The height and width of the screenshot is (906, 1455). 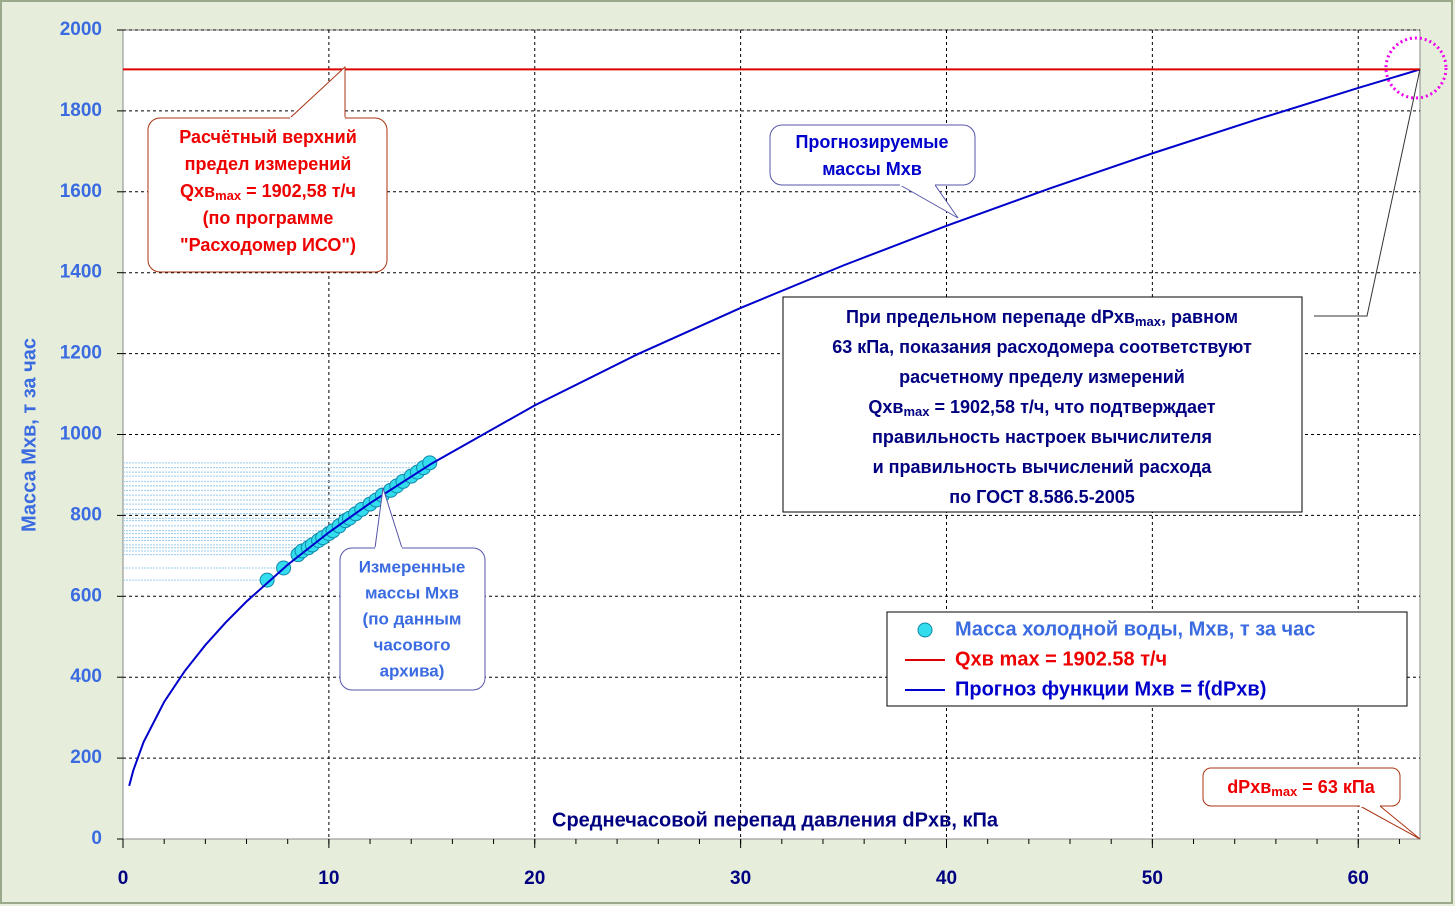 I want to click on pointer-line, so click(x=1367, y=192).